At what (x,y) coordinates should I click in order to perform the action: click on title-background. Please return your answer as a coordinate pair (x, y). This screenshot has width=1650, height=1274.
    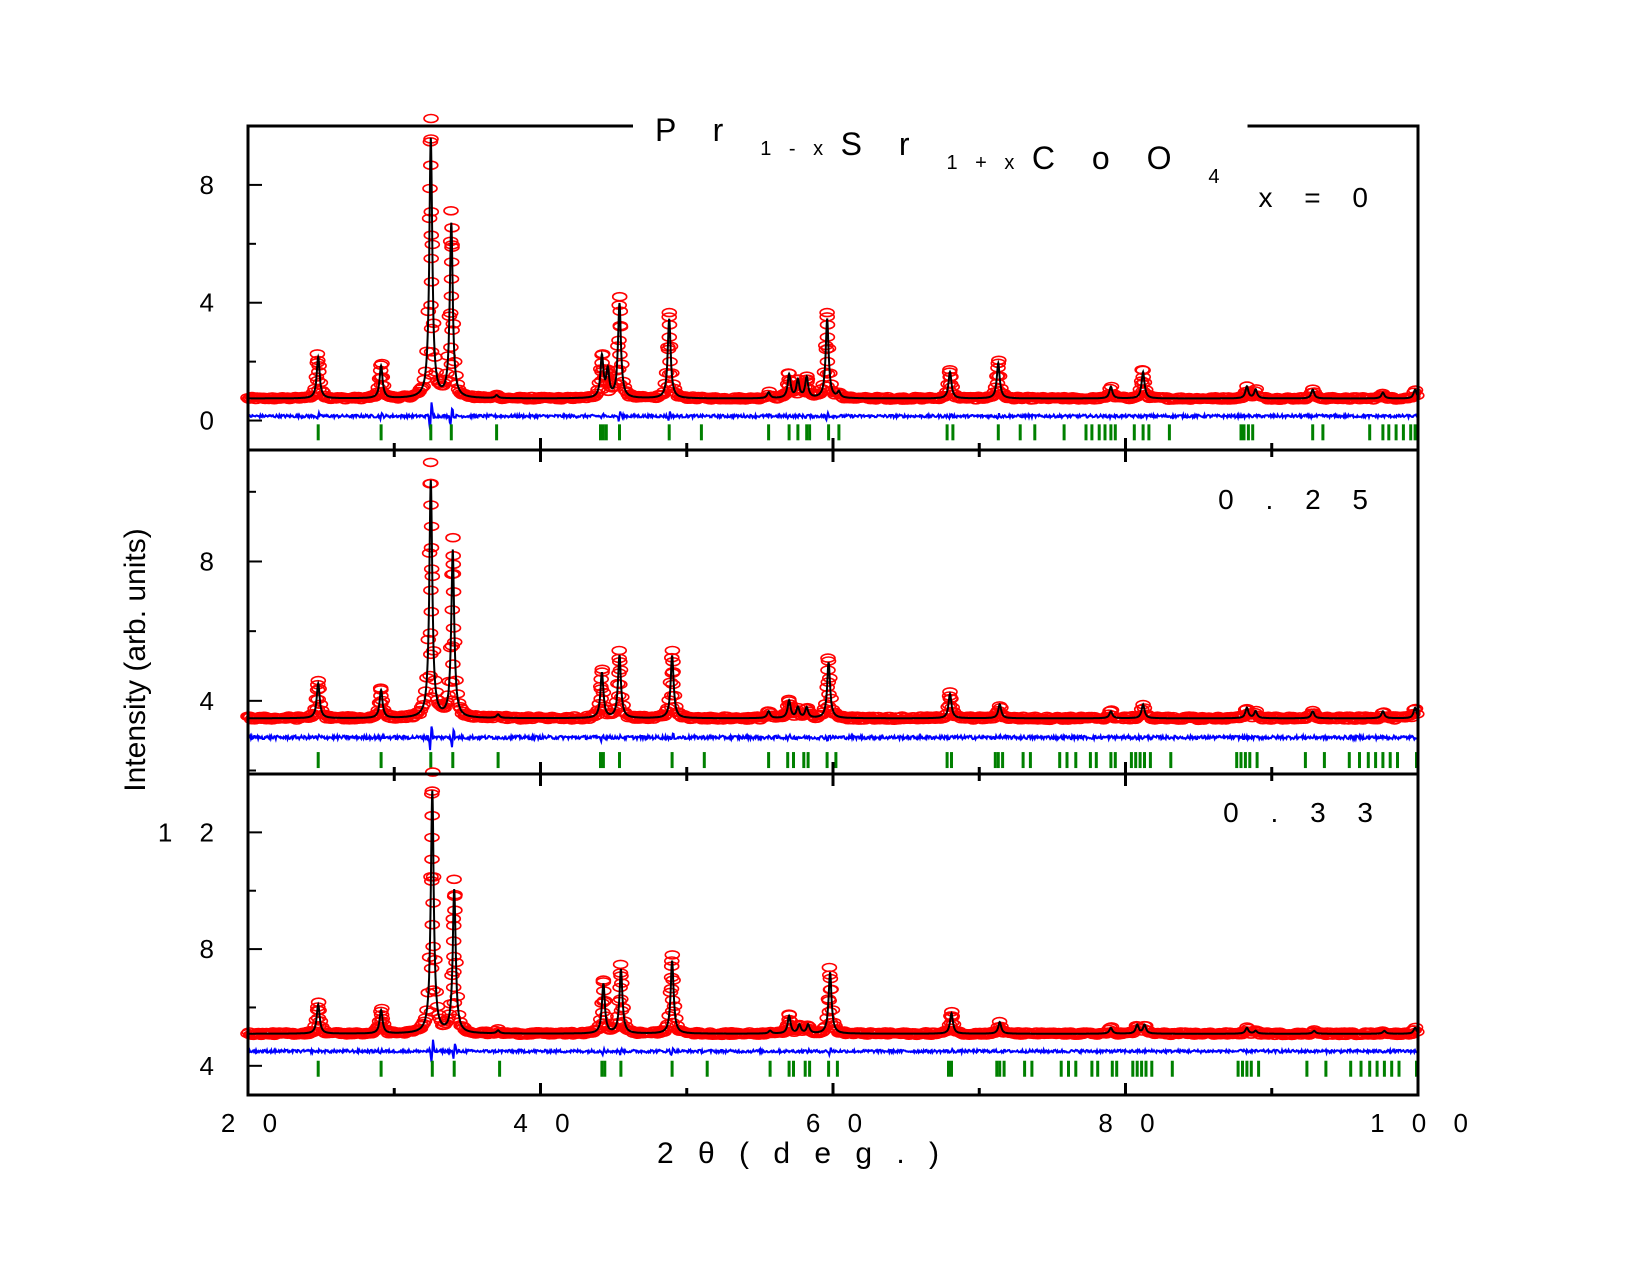
    Looking at the image, I should click on (940, 150).